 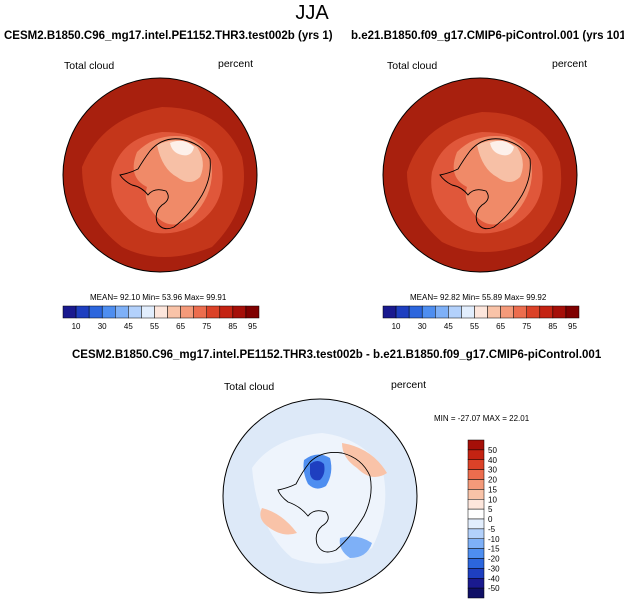 I want to click on right-colorbar: 10 30 45 55 65 75 85 95, so click(x=481, y=318).